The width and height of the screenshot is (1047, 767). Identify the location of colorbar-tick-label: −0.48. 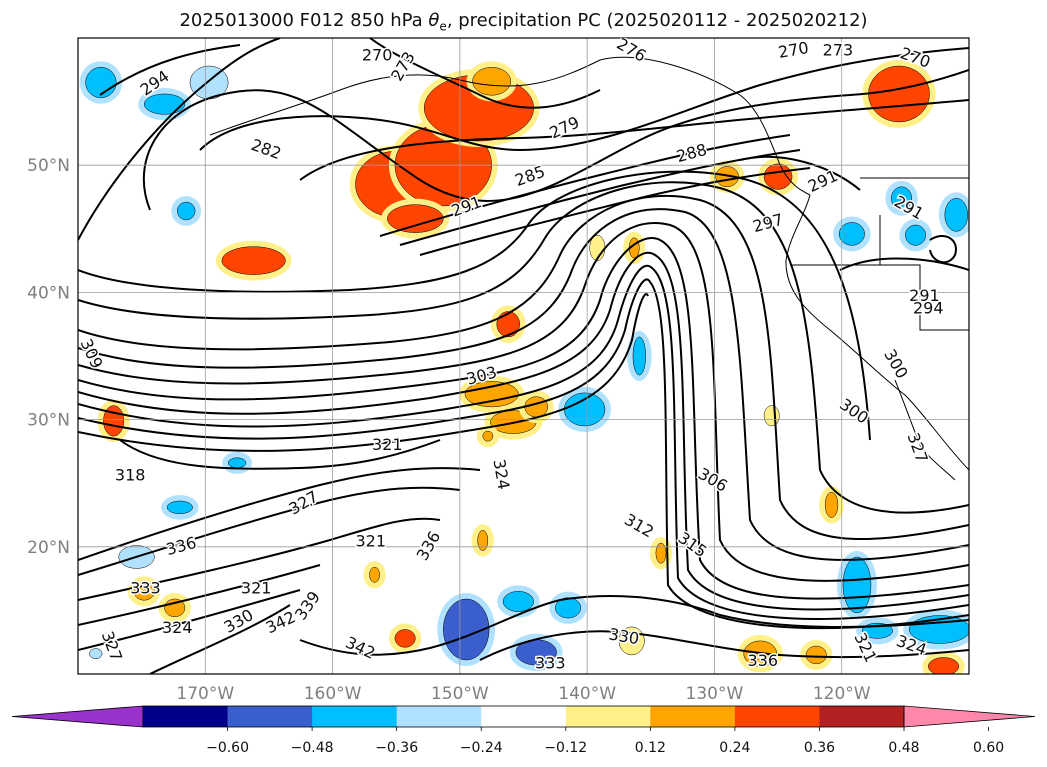
(312, 748).